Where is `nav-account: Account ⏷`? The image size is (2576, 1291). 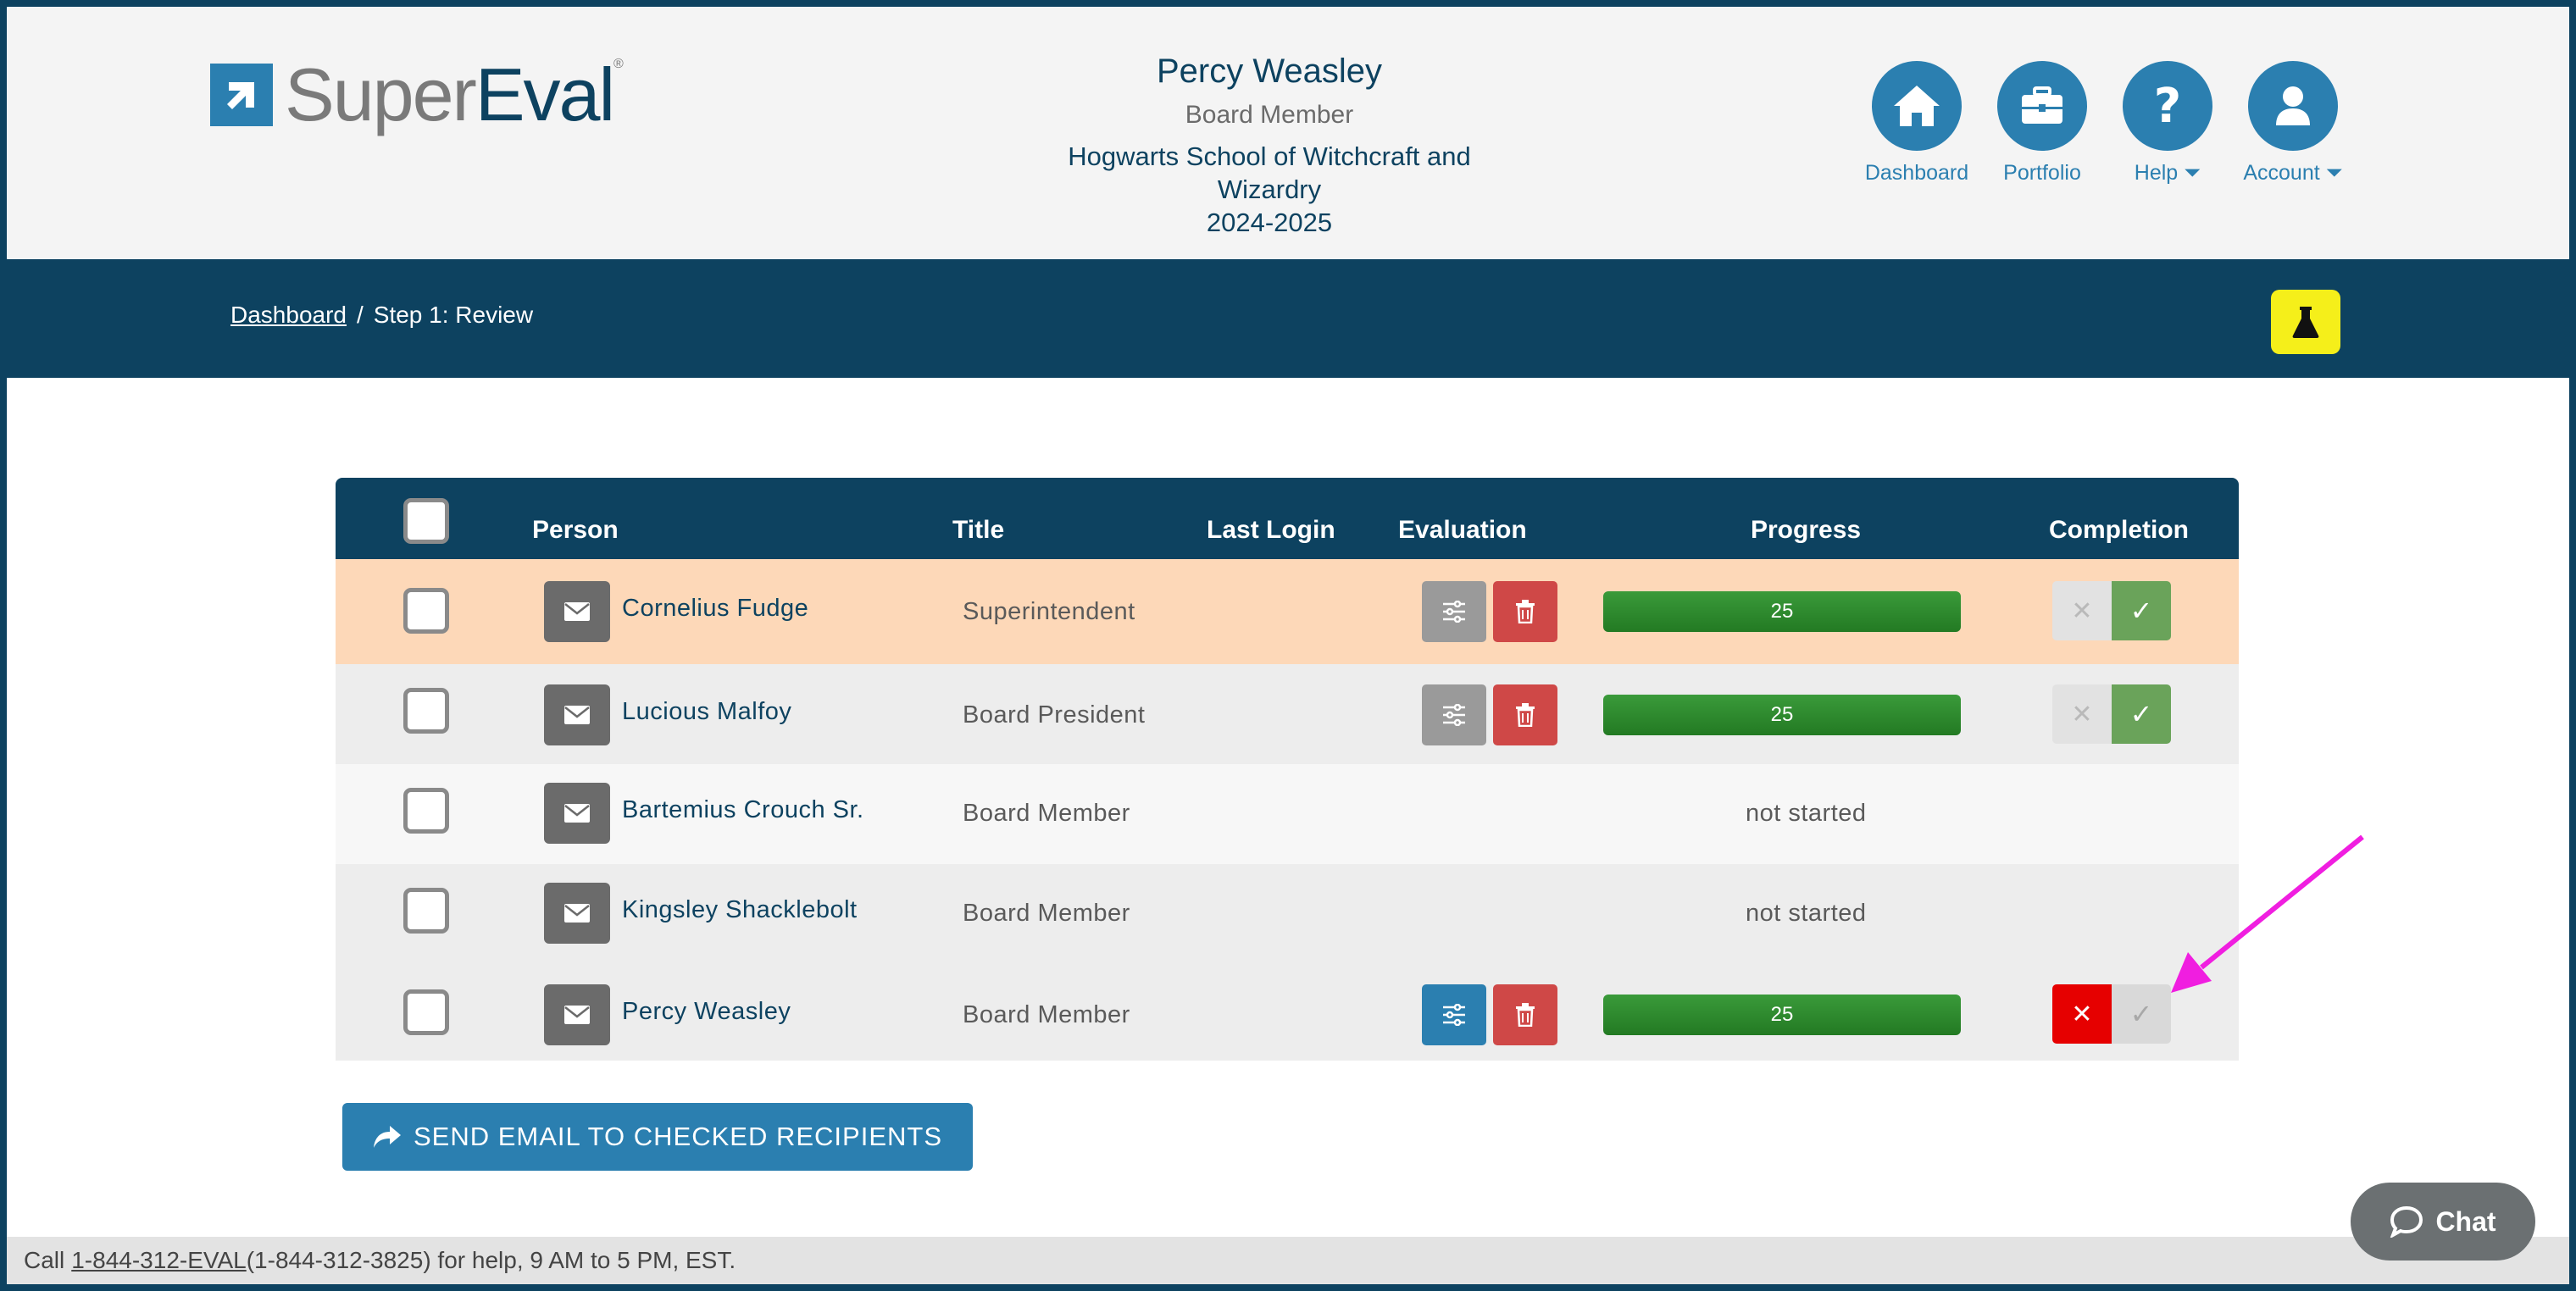
nav-account: Account ⏷ is located at coordinates (2293, 124).